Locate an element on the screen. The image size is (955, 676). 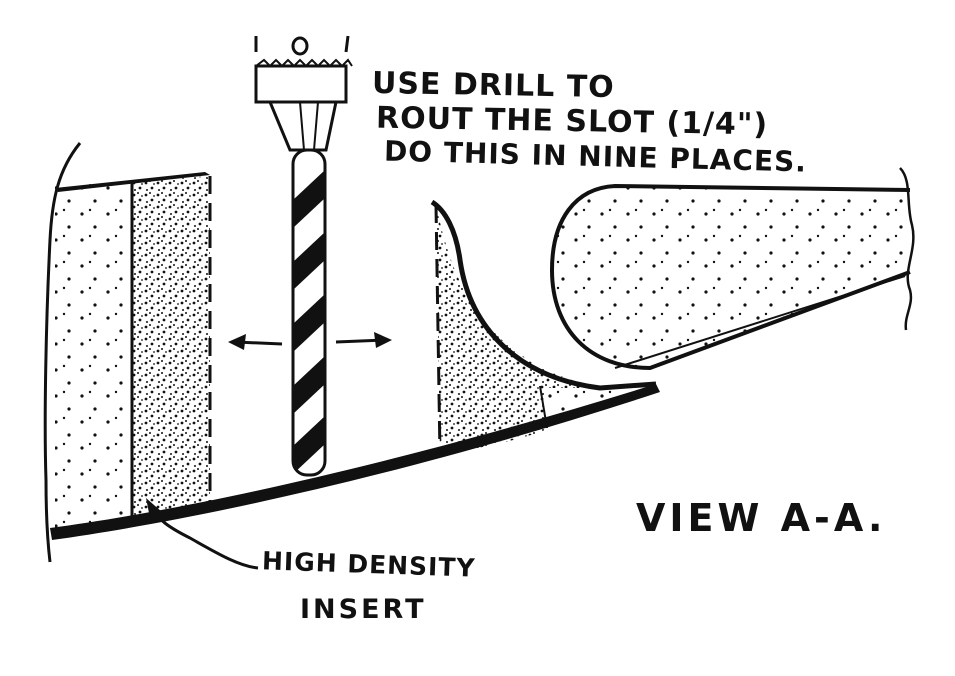
high-density-insert is located at coordinates (171, 350).